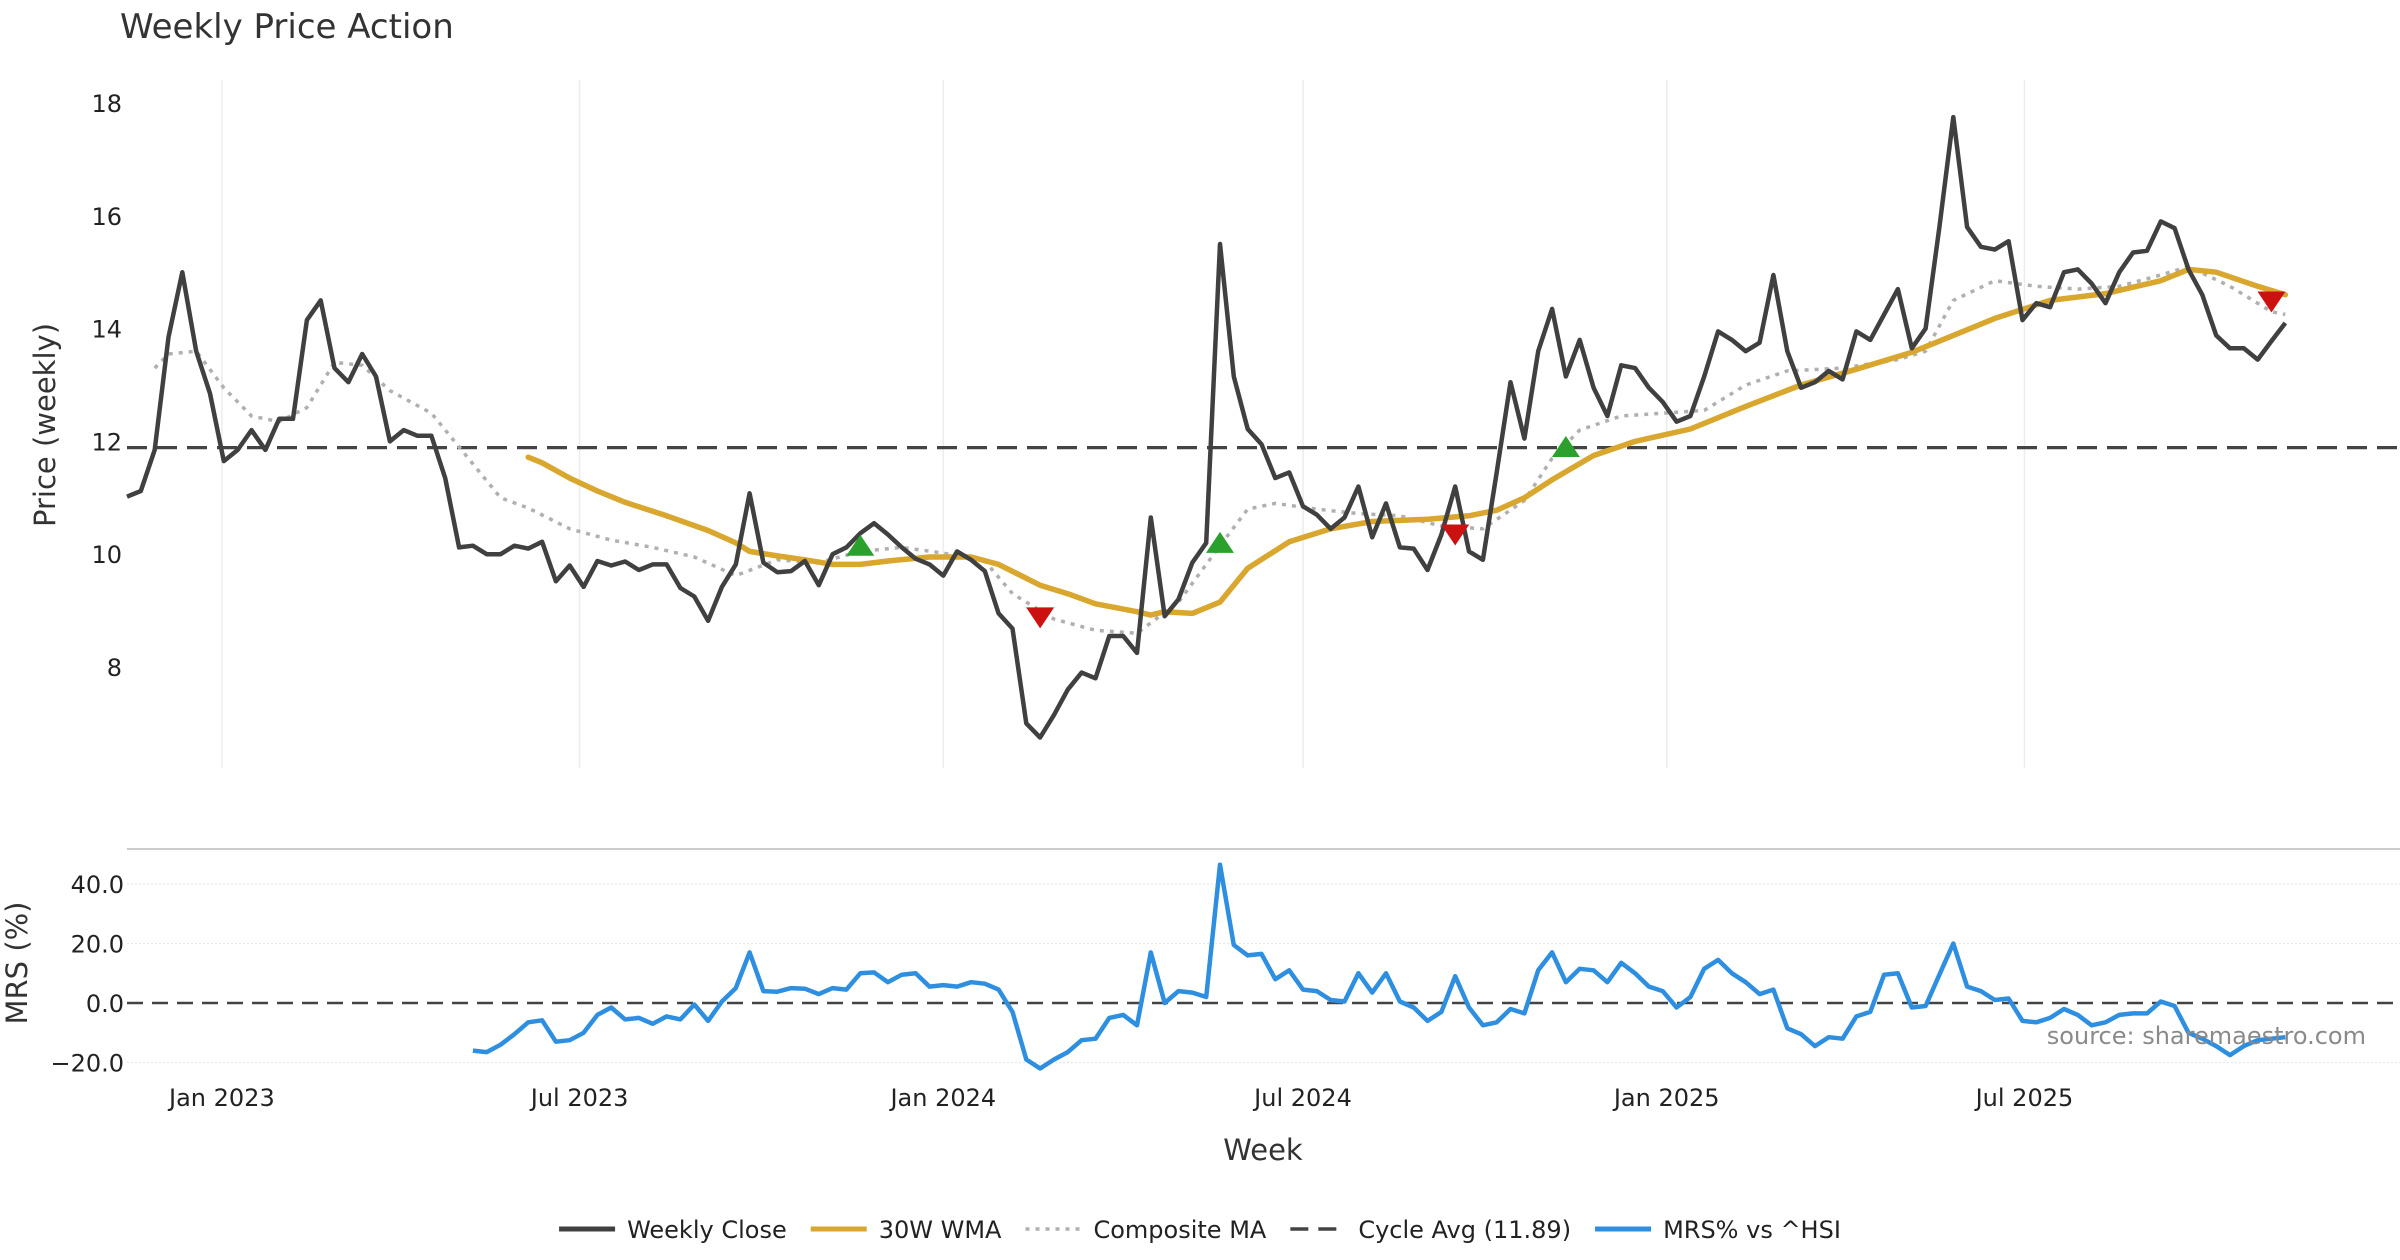  What do you see at coordinates (17, 963) in the screenshot?
I see `mrs-y-axis-label: MRS (%)` at bounding box center [17, 963].